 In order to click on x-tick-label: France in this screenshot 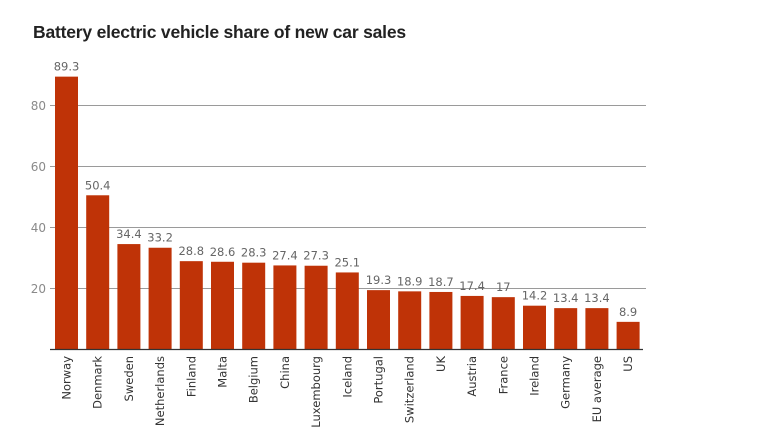, I will do `click(503, 375)`.